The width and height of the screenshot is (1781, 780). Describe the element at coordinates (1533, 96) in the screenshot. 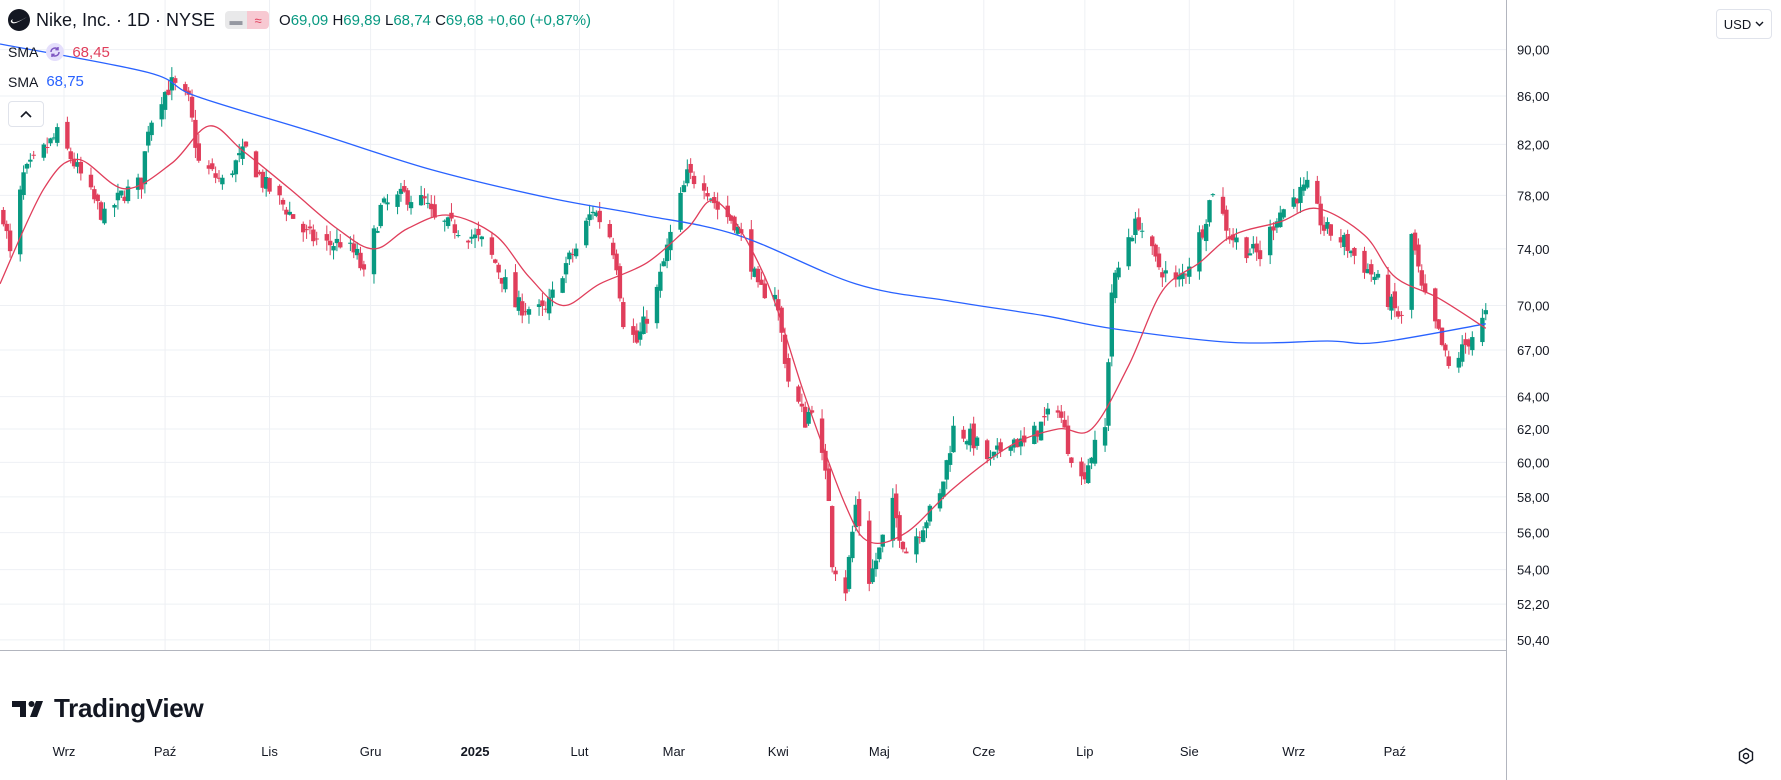

I see `y-tick-label: 86,00` at that location.